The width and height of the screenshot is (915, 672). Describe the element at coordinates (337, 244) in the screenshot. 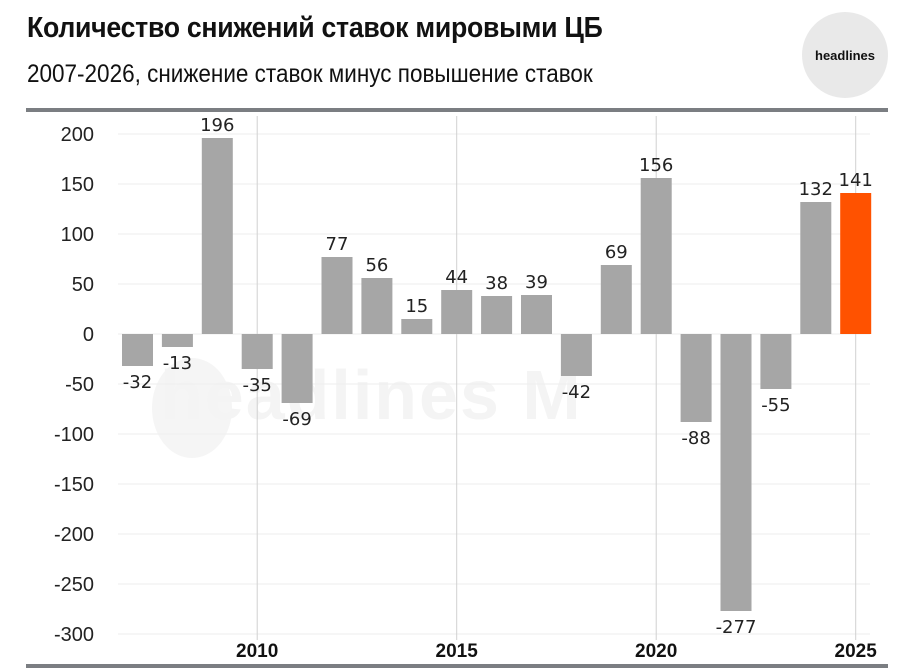

I see `bar-value-label: 77` at that location.